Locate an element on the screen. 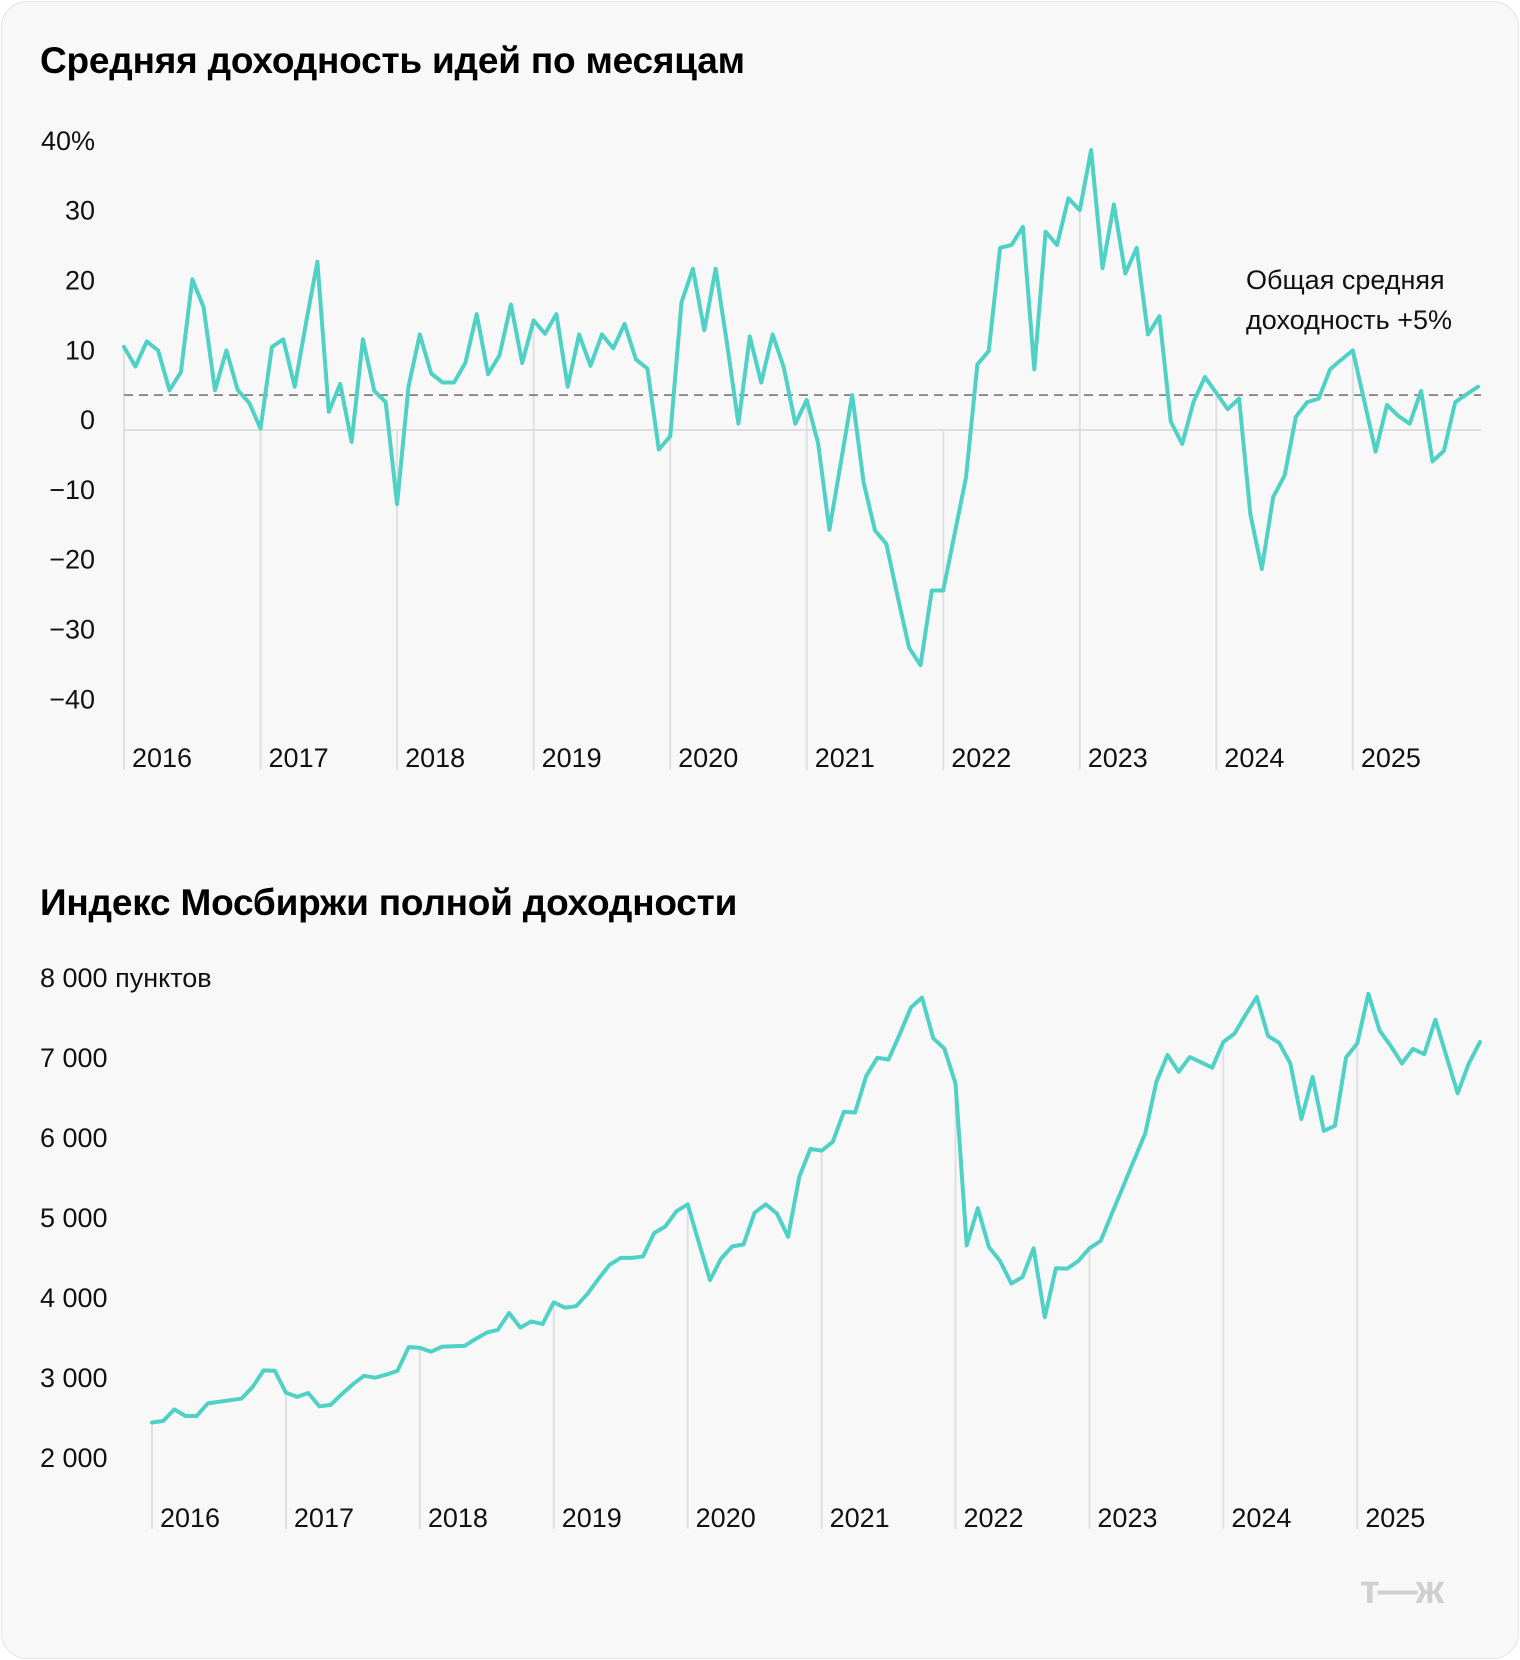 The image size is (1520, 1660). average-annotation-line2: доходность +5% is located at coordinates (1349, 320).